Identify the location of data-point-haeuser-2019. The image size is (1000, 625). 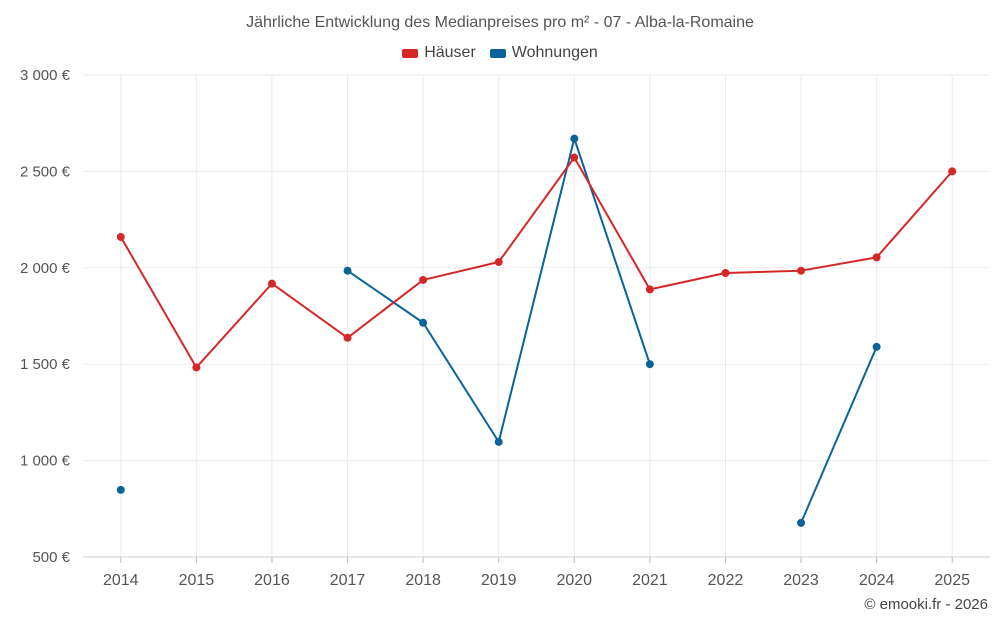
(498, 262).